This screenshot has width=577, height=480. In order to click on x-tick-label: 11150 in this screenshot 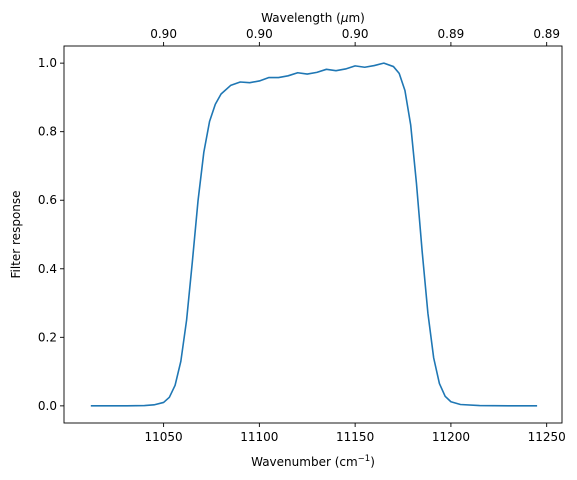, I will do `click(355, 437)`.